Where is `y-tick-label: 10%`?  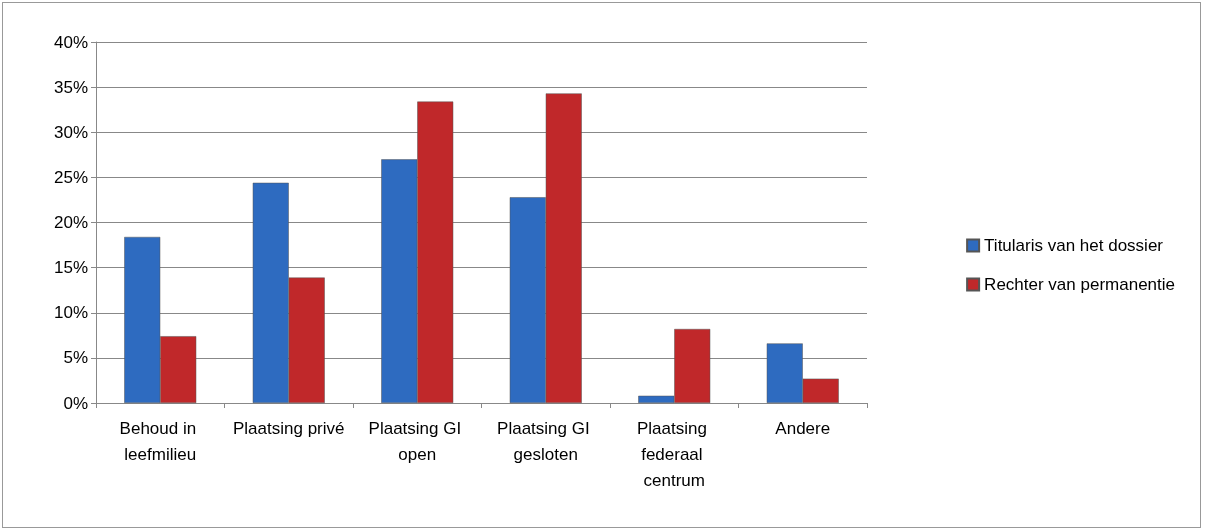
y-tick-label: 10% is located at coordinates (70, 313).